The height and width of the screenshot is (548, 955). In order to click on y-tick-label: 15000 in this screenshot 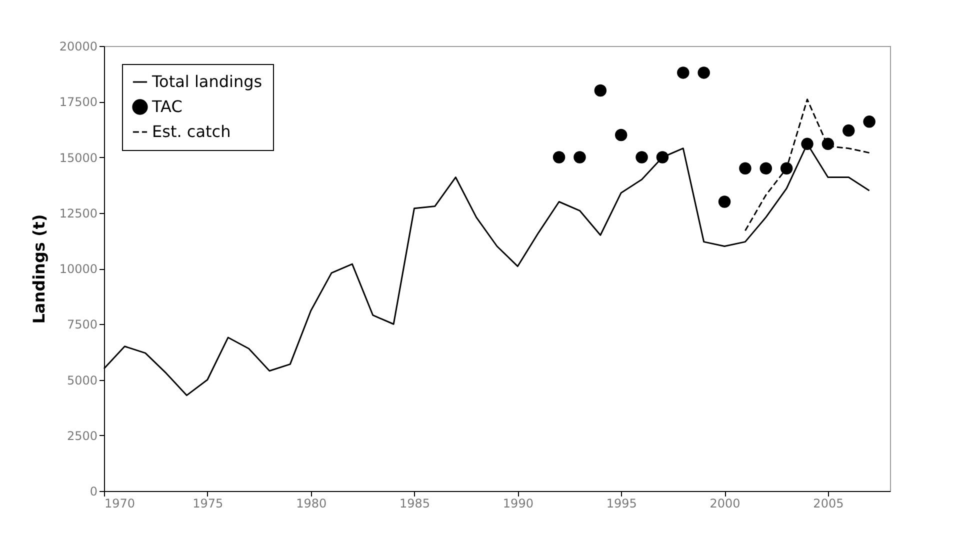, I will do `click(78, 157)`.